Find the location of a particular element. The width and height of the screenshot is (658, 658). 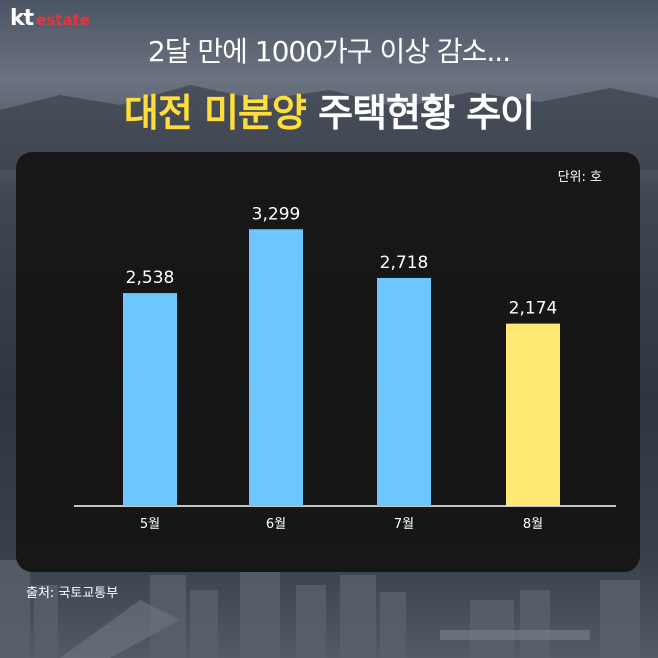

unit-label: 단위: 호 is located at coordinates (579, 177).